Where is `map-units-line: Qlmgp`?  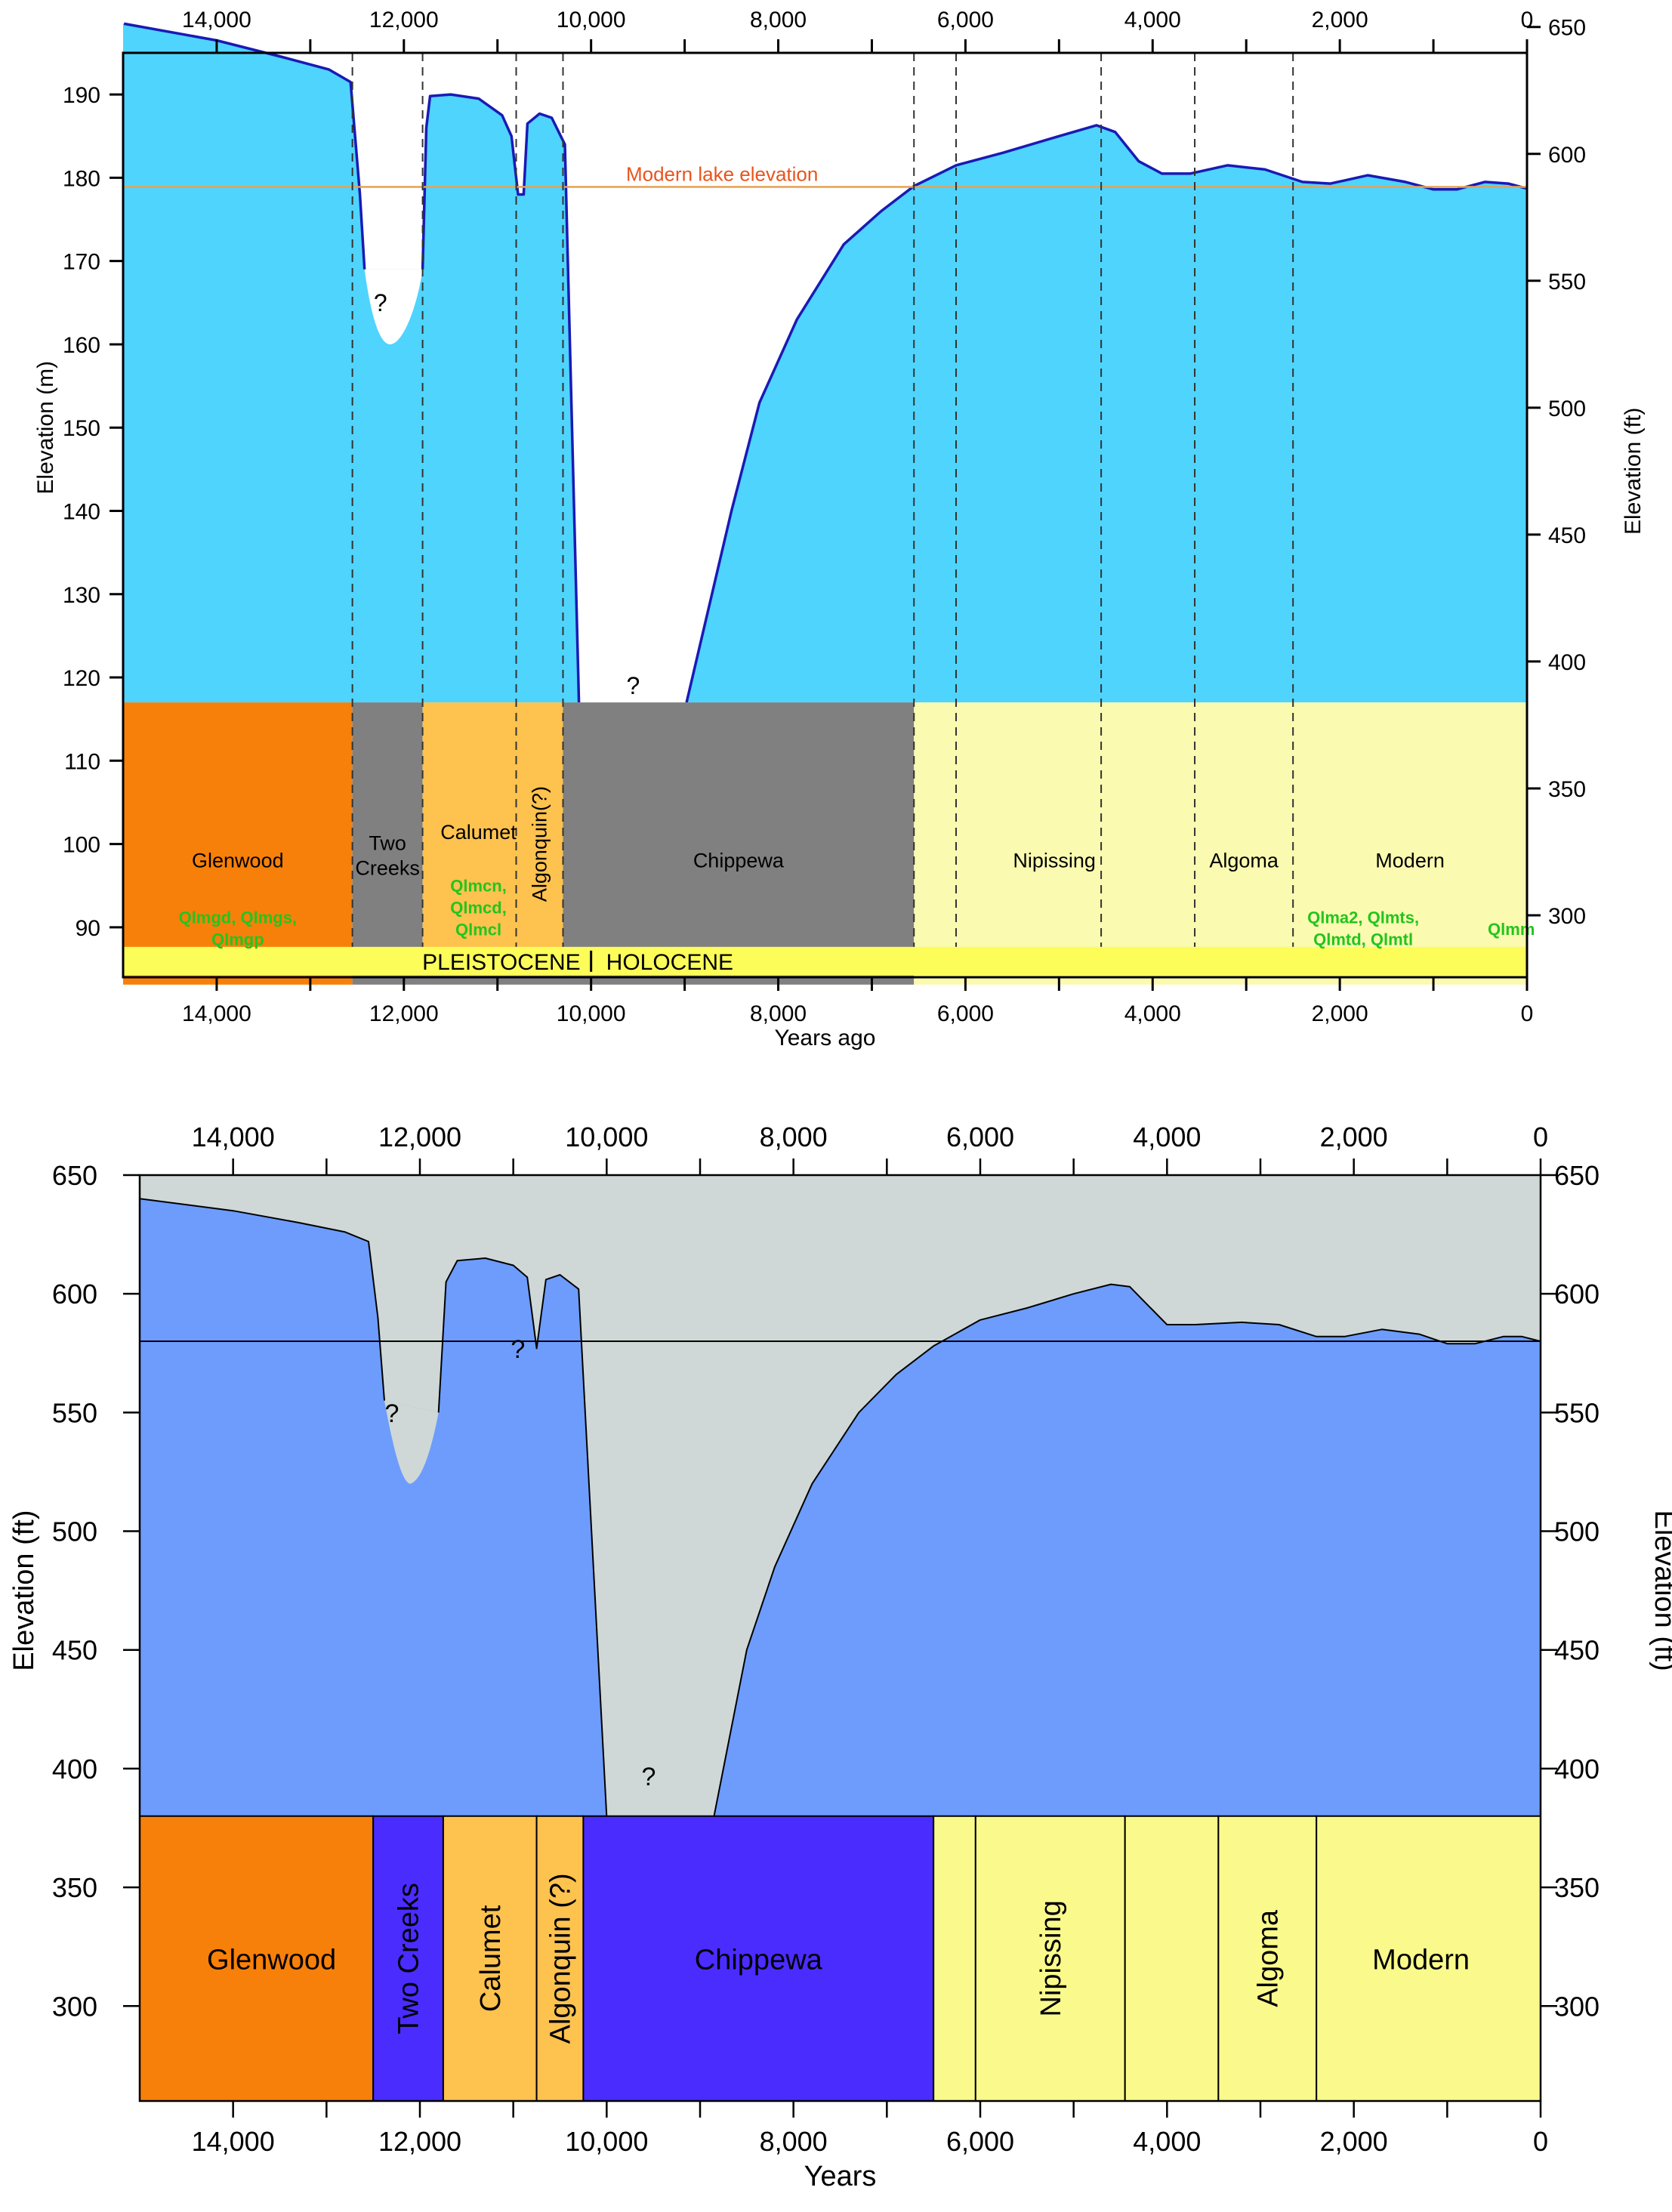
map-units-line: Qlmgp is located at coordinates (237, 939).